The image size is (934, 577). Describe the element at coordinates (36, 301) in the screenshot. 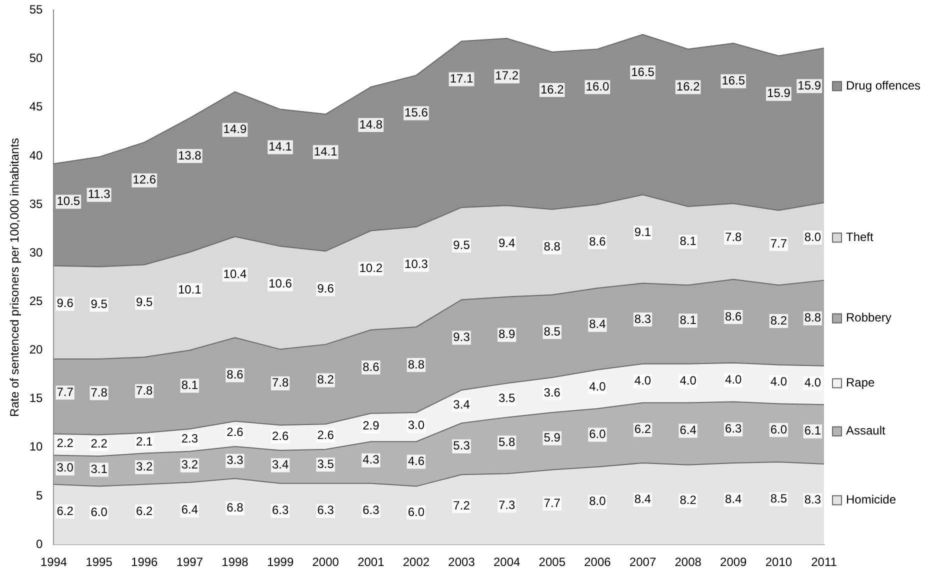

I see `y-tick-label: 25` at that location.